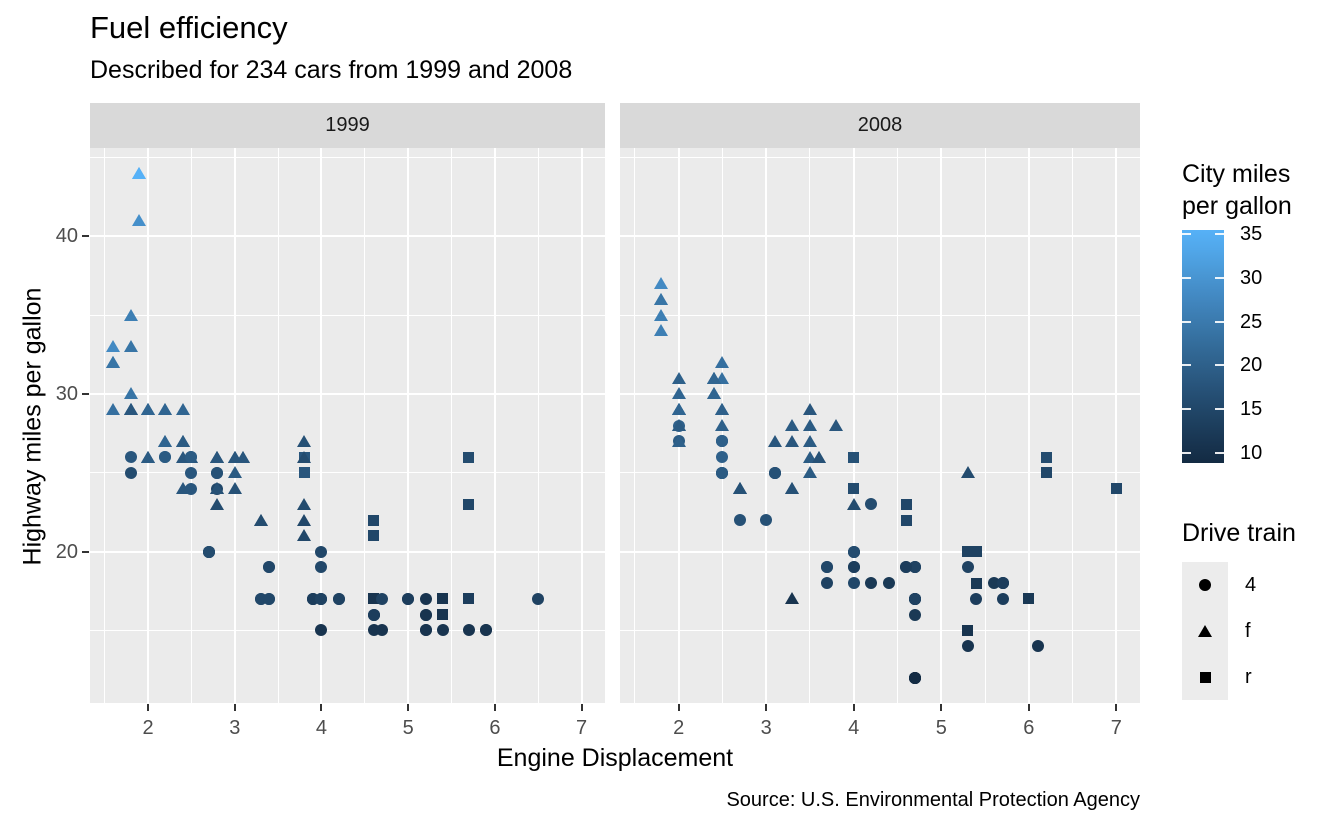 This screenshot has height=830, width=1344. Describe the element at coordinates (66, 236) in the screenshot. I see `y-tick-label: 40` at that location.